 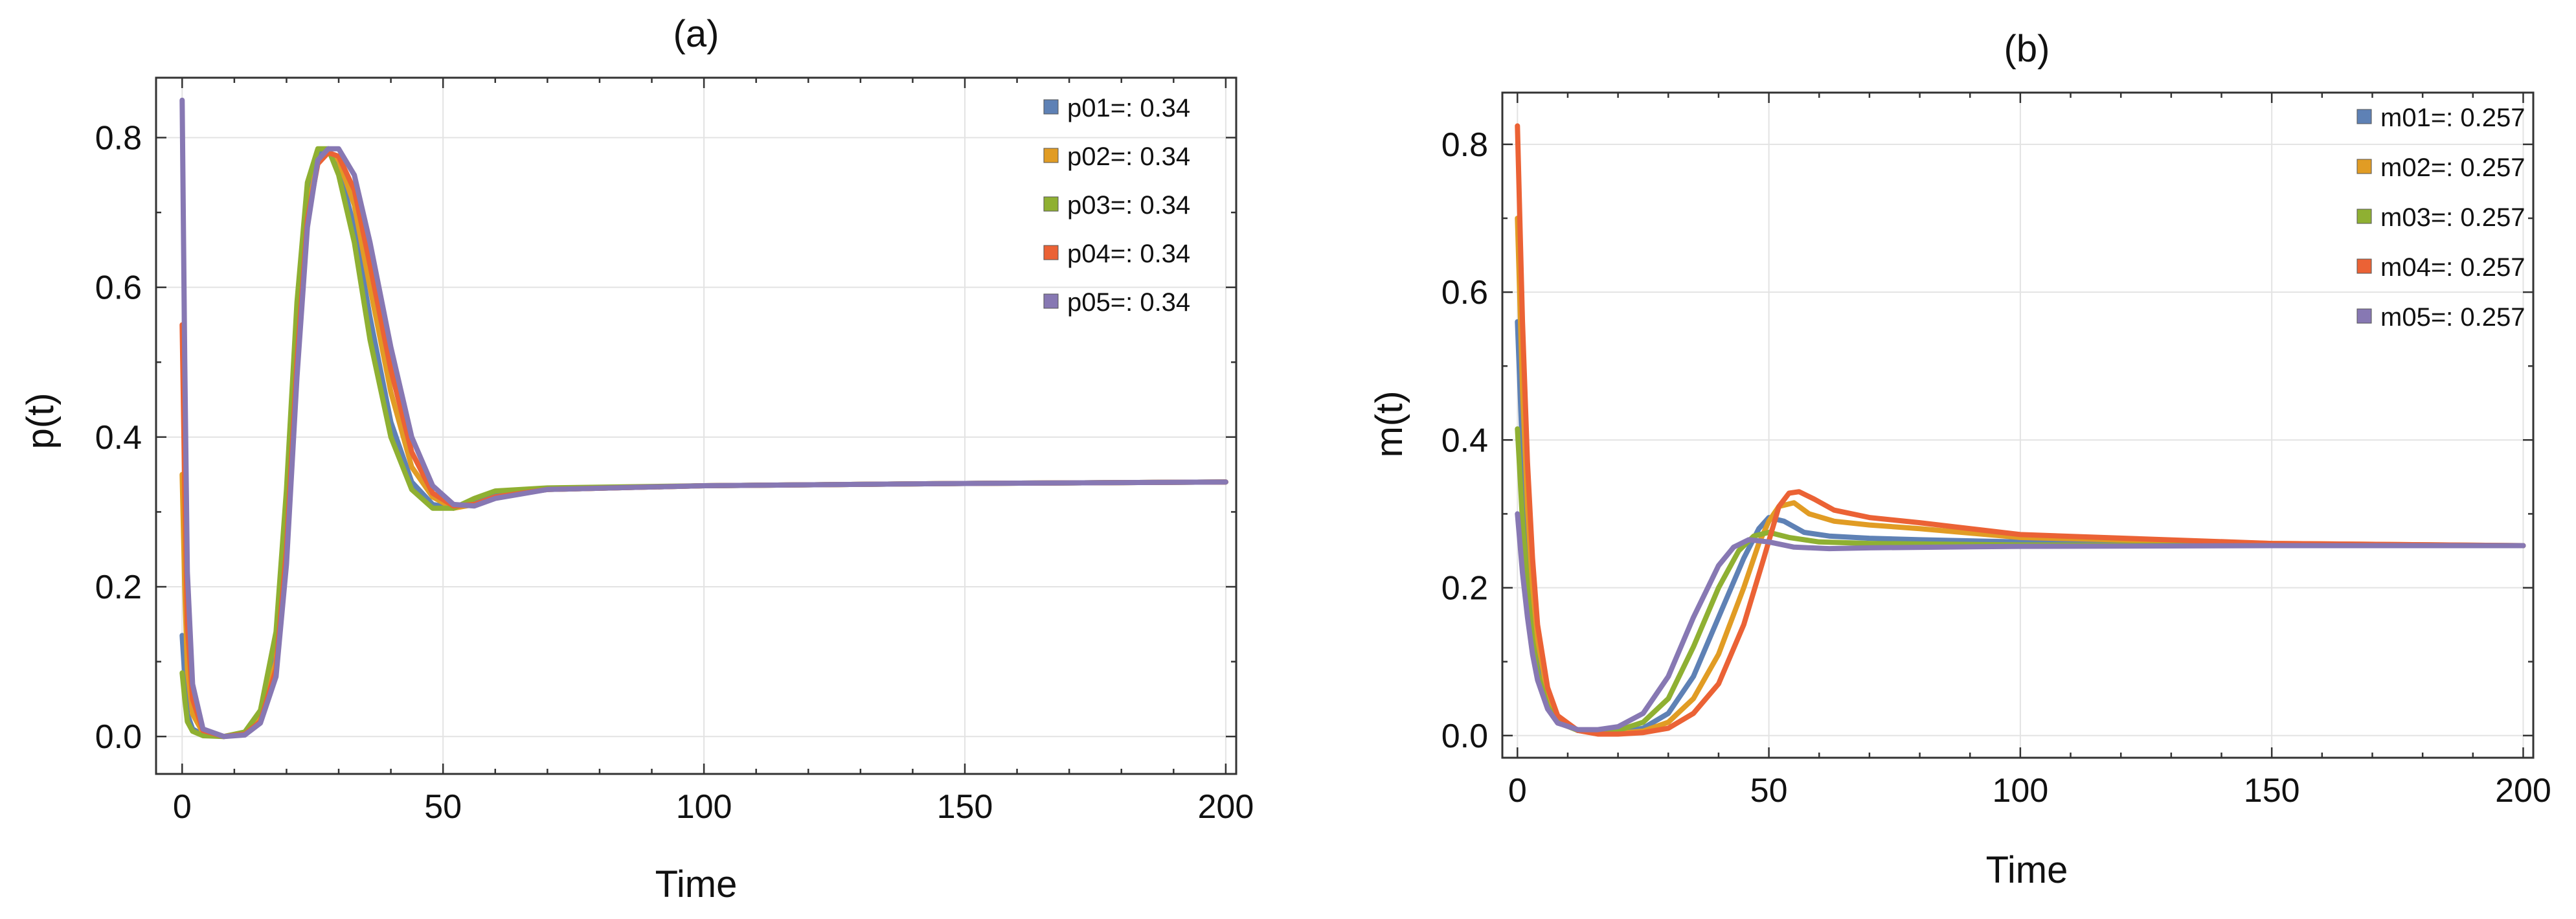 What do you see at coordinates (1389, 424) in the screenshot?
I see `panel-b-y-axis-title: m(t)` at bounding box center [1389, 424].